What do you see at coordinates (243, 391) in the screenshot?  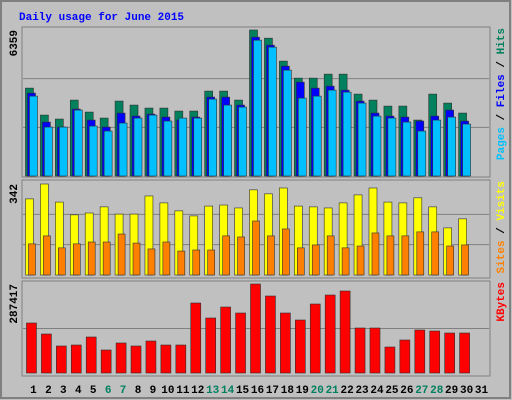 I see `x-tick-label: 15` at bounding box center [243, 391].